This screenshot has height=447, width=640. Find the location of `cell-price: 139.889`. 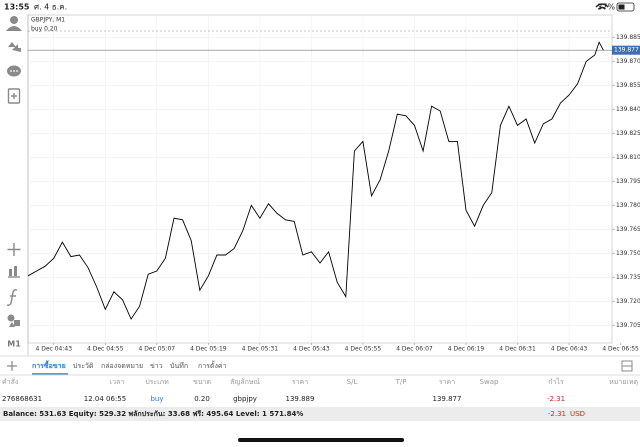

cell-price: 139.889 is located at coordinates (300, 399).